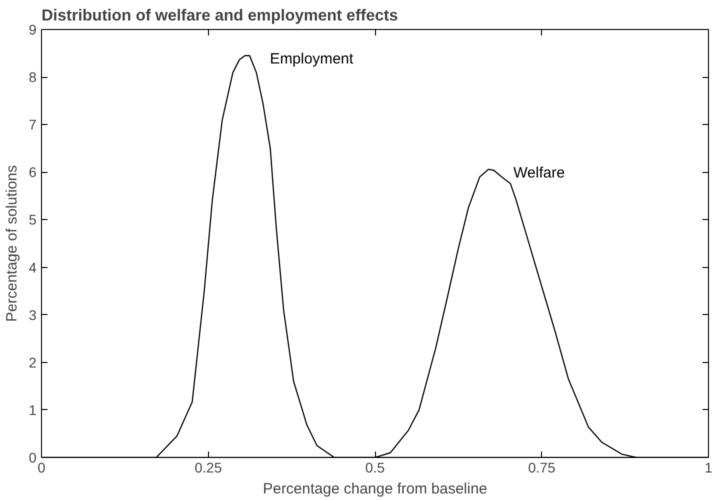 This screenshot has height=500, width=726. I want to click on y-tick-label: 4, so click(32, 267).